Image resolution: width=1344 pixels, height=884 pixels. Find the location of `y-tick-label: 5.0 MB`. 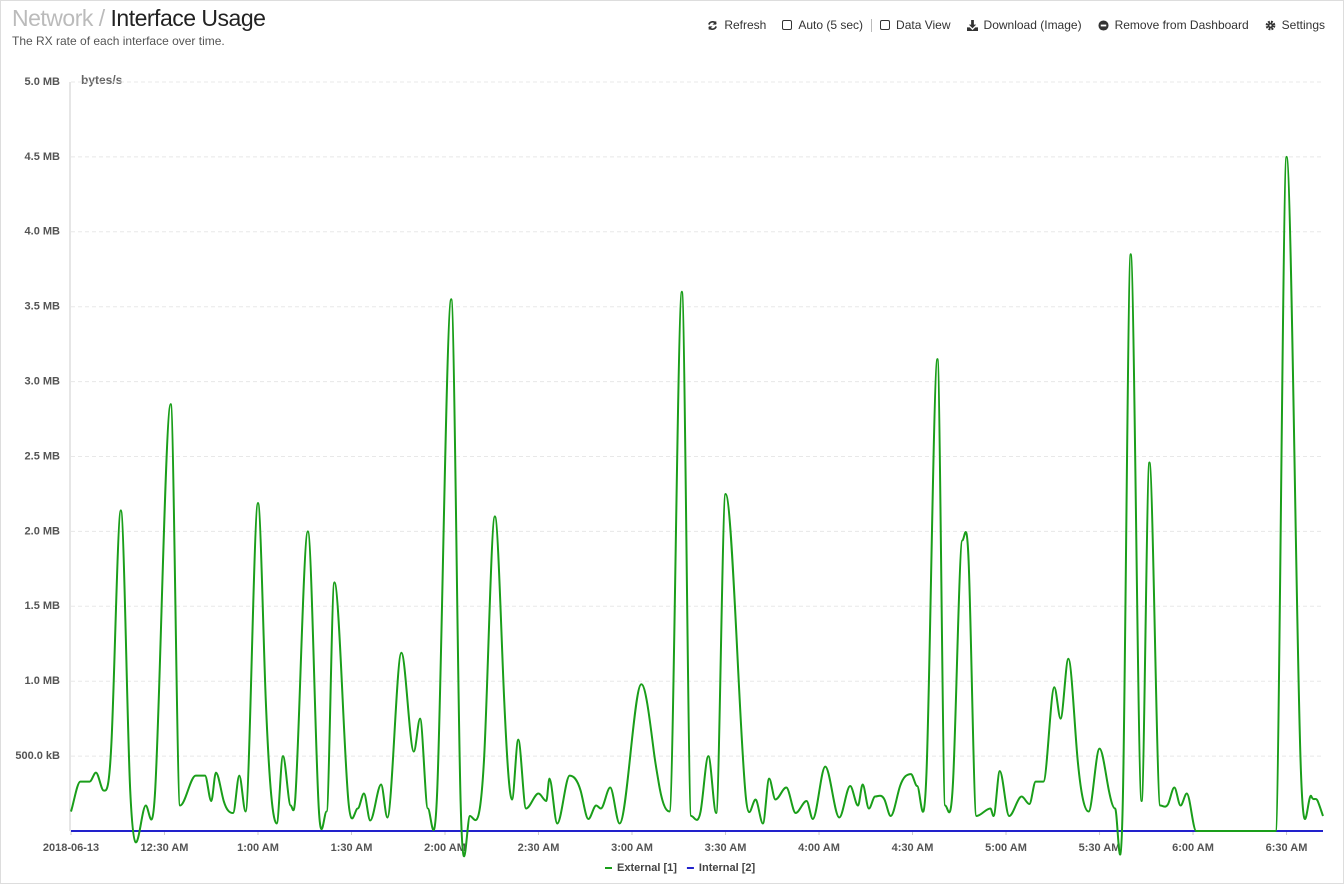

y-tick-label: 5.0 MB is located at coordinates (43, 82).